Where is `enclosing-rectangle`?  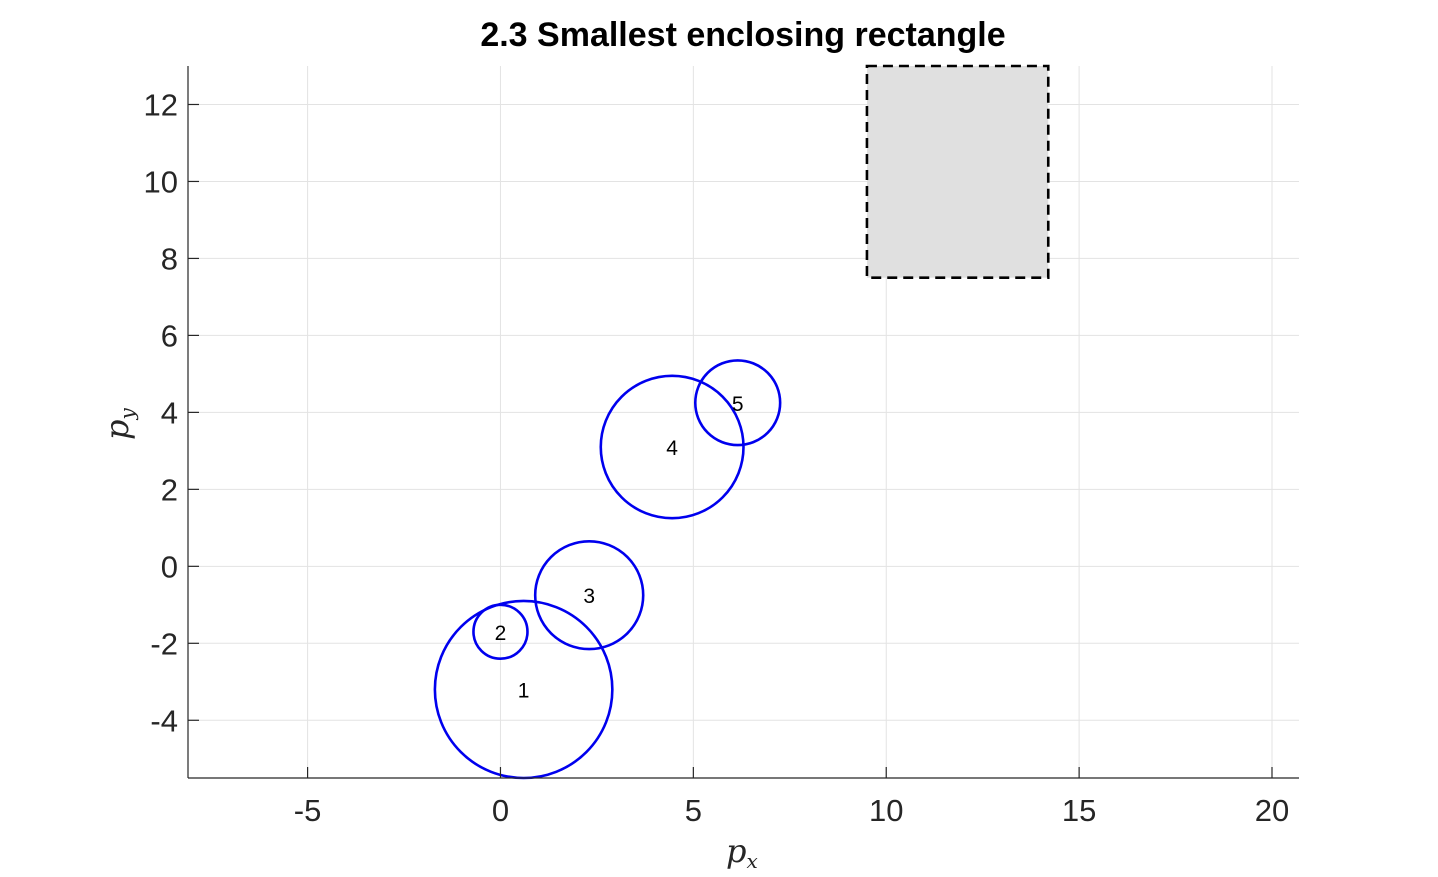
enclosing-rectangle is located at coordinates (957, 171).